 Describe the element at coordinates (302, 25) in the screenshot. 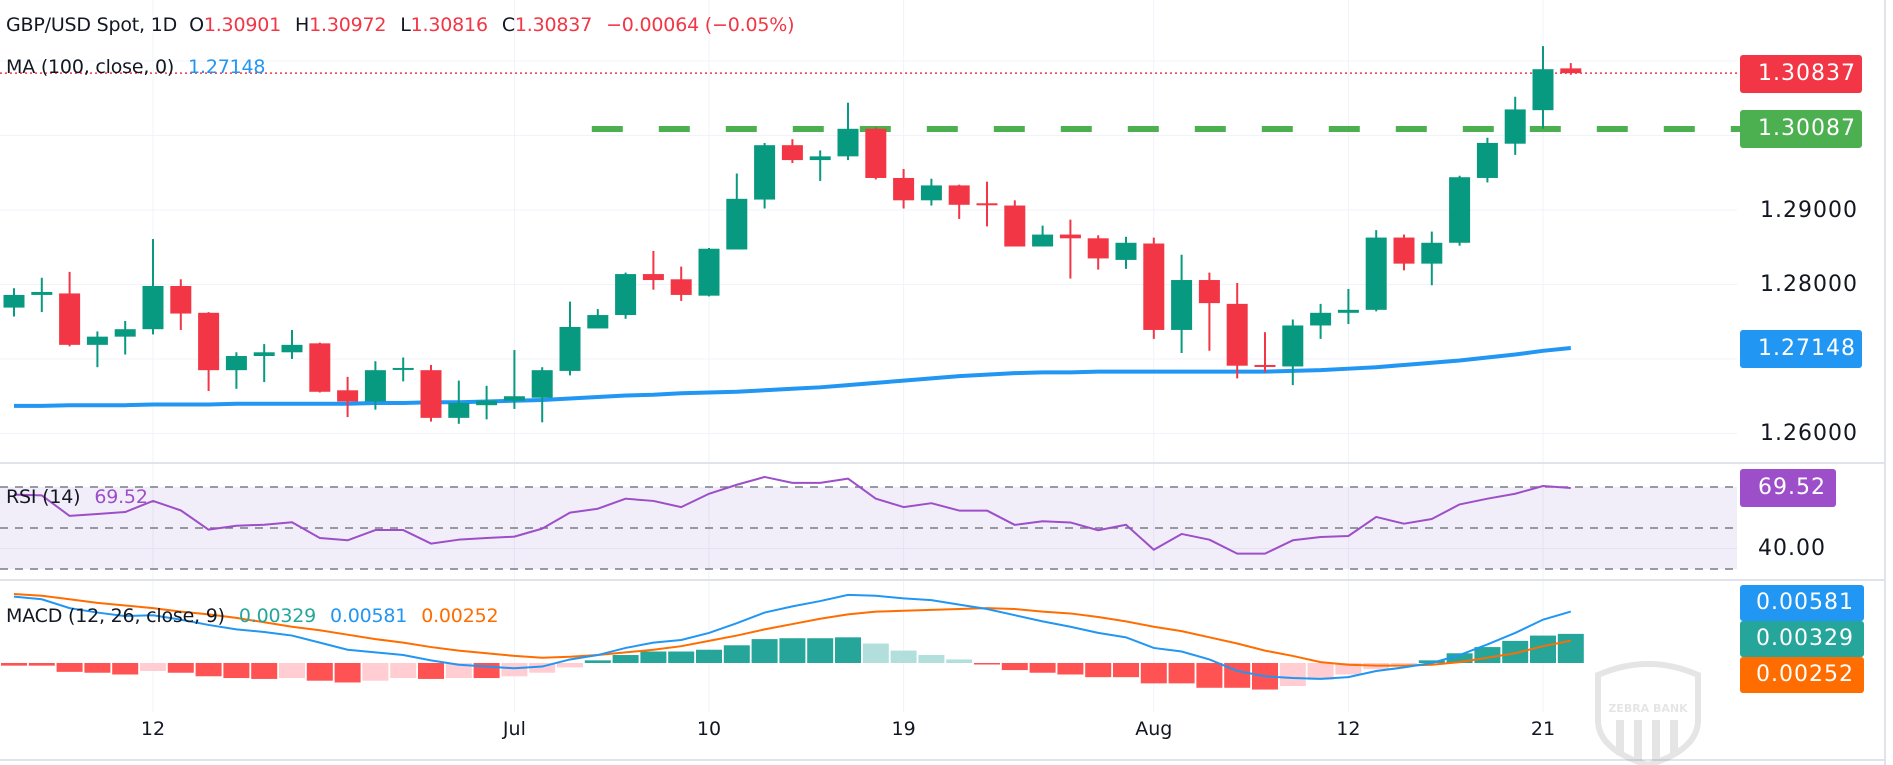

I see `high-label: H` at that location.